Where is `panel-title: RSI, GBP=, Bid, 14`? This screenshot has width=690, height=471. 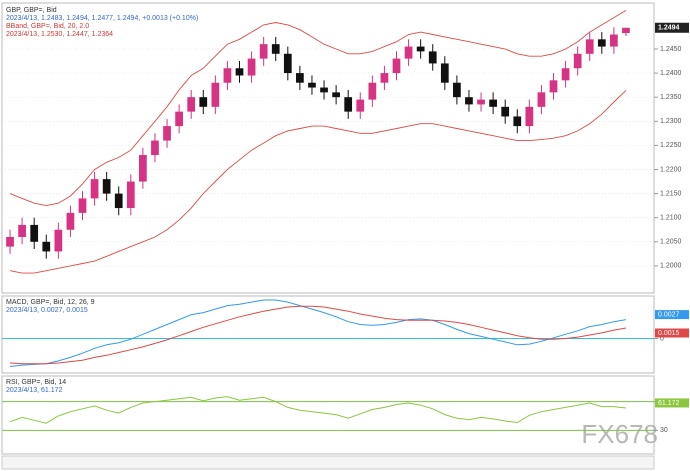
panel-title: RSI, GBP=, Bid, 14 is located at coordinates (36, 382).